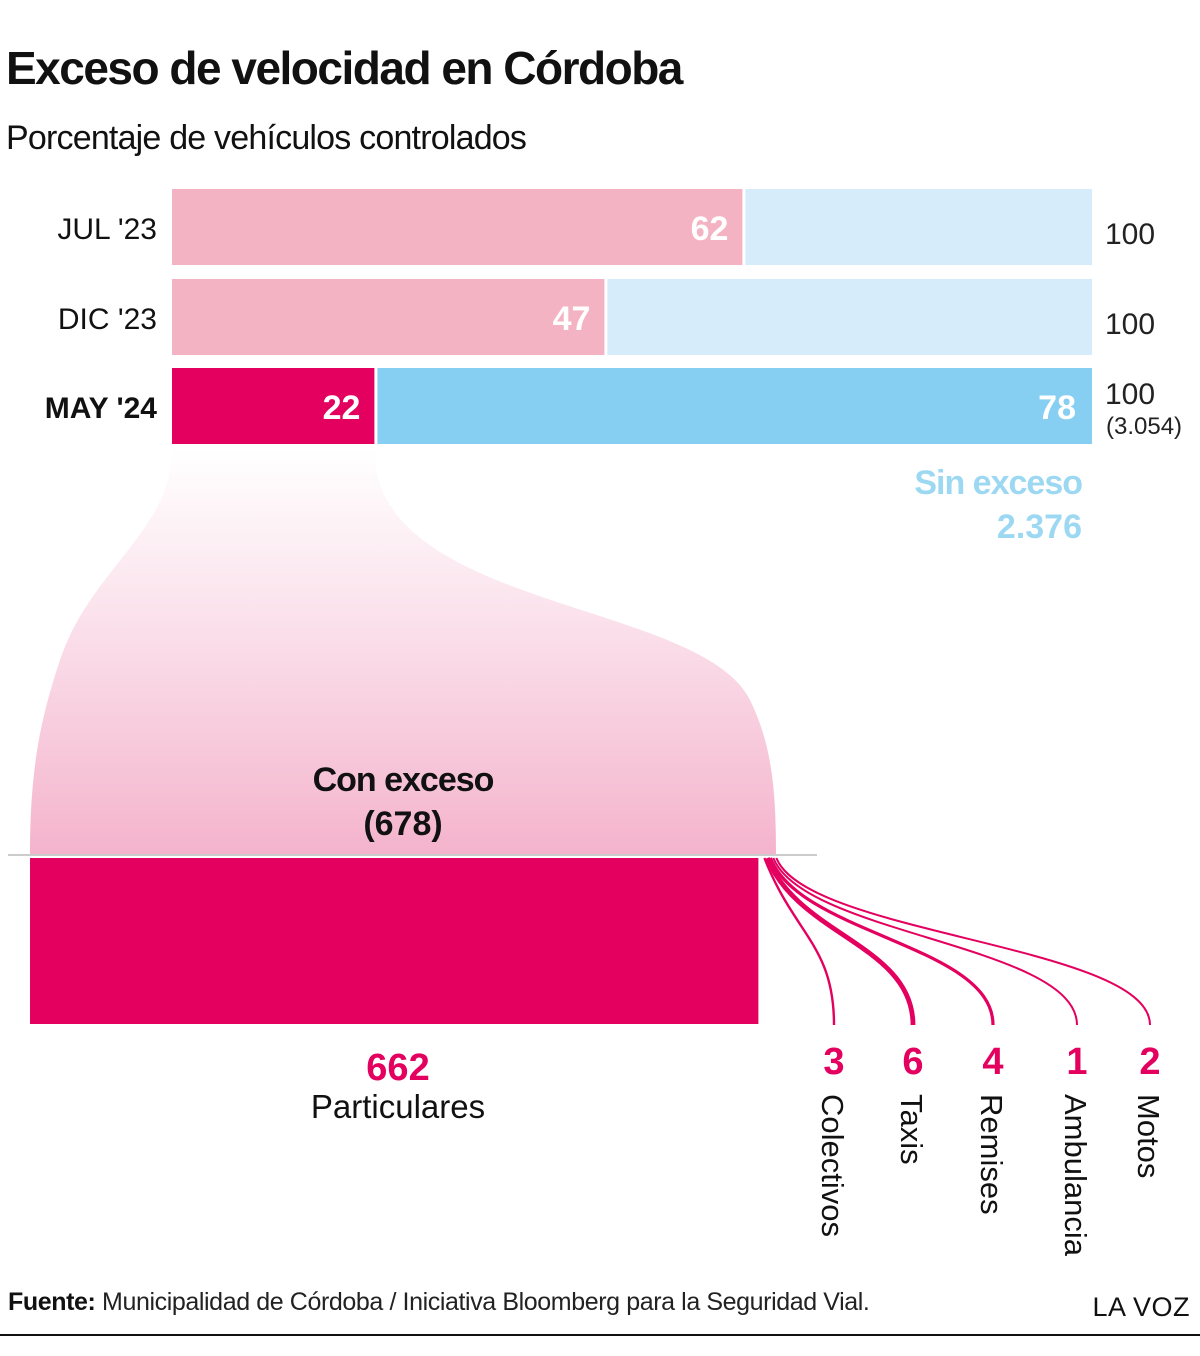 The image size is (1200, 1356). Describe the element at coordinates (572, 319) in the screenshot. I see `data-label: 47` at that location.